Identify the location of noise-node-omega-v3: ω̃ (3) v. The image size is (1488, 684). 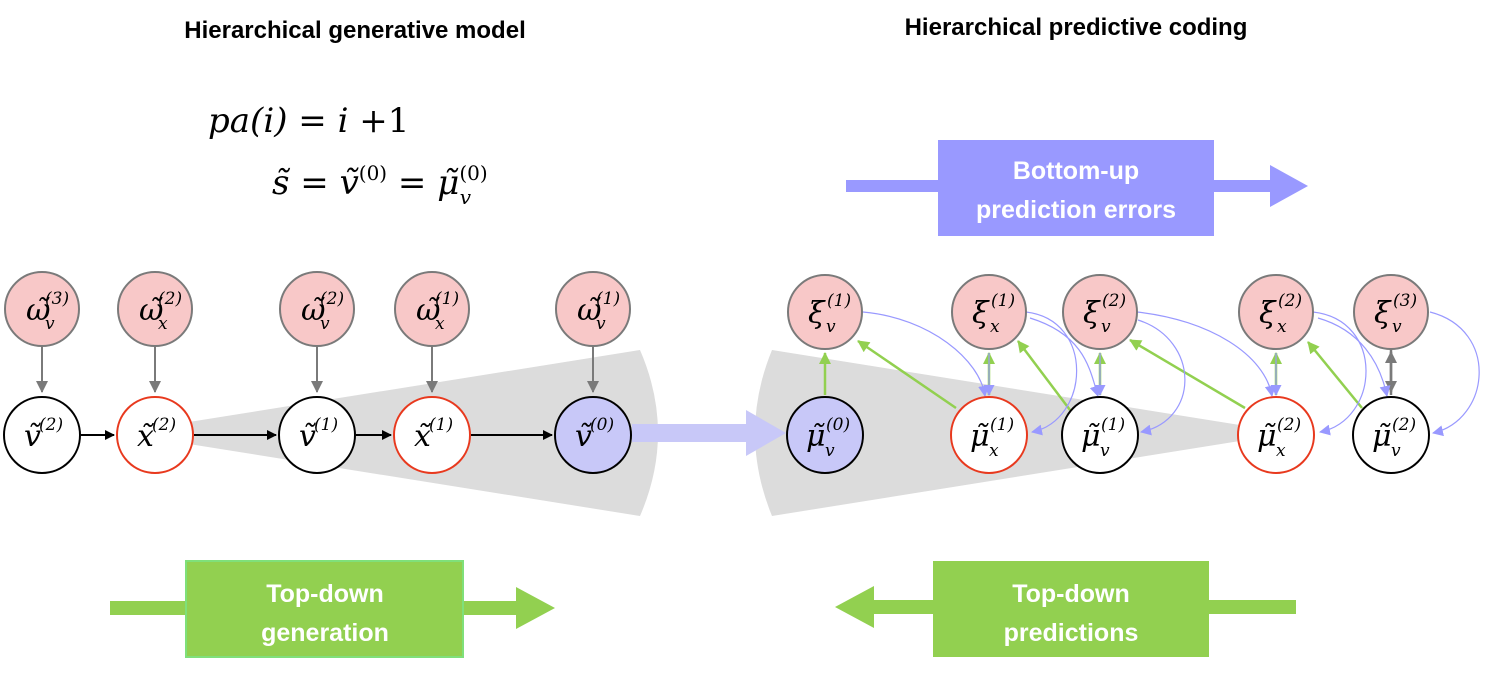
(42, 309).